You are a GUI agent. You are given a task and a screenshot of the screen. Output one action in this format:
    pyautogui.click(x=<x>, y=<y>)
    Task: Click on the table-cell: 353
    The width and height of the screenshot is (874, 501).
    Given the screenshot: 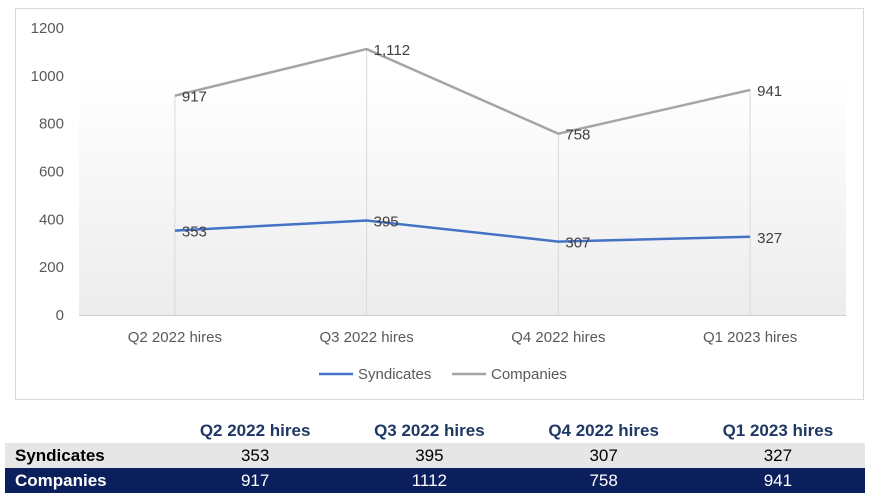 What is the action you would take?
    pyautogui.click(x=255, y=455)
    